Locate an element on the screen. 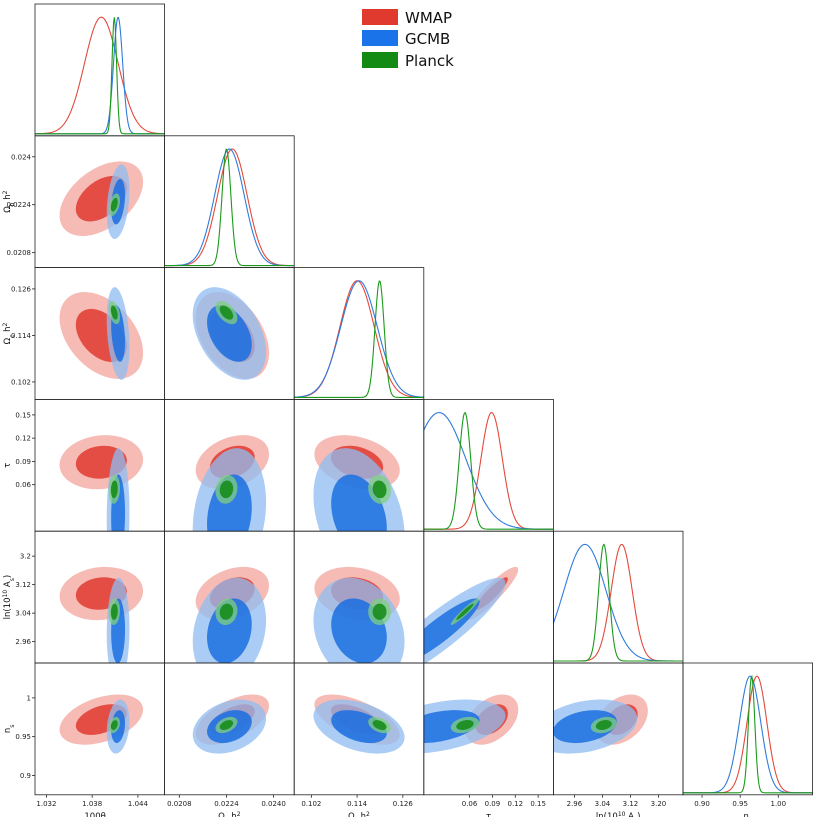 The height and width of the screenshot is (817, 816). y-tick-label: 0.09 is located at coordinates (23, 462).